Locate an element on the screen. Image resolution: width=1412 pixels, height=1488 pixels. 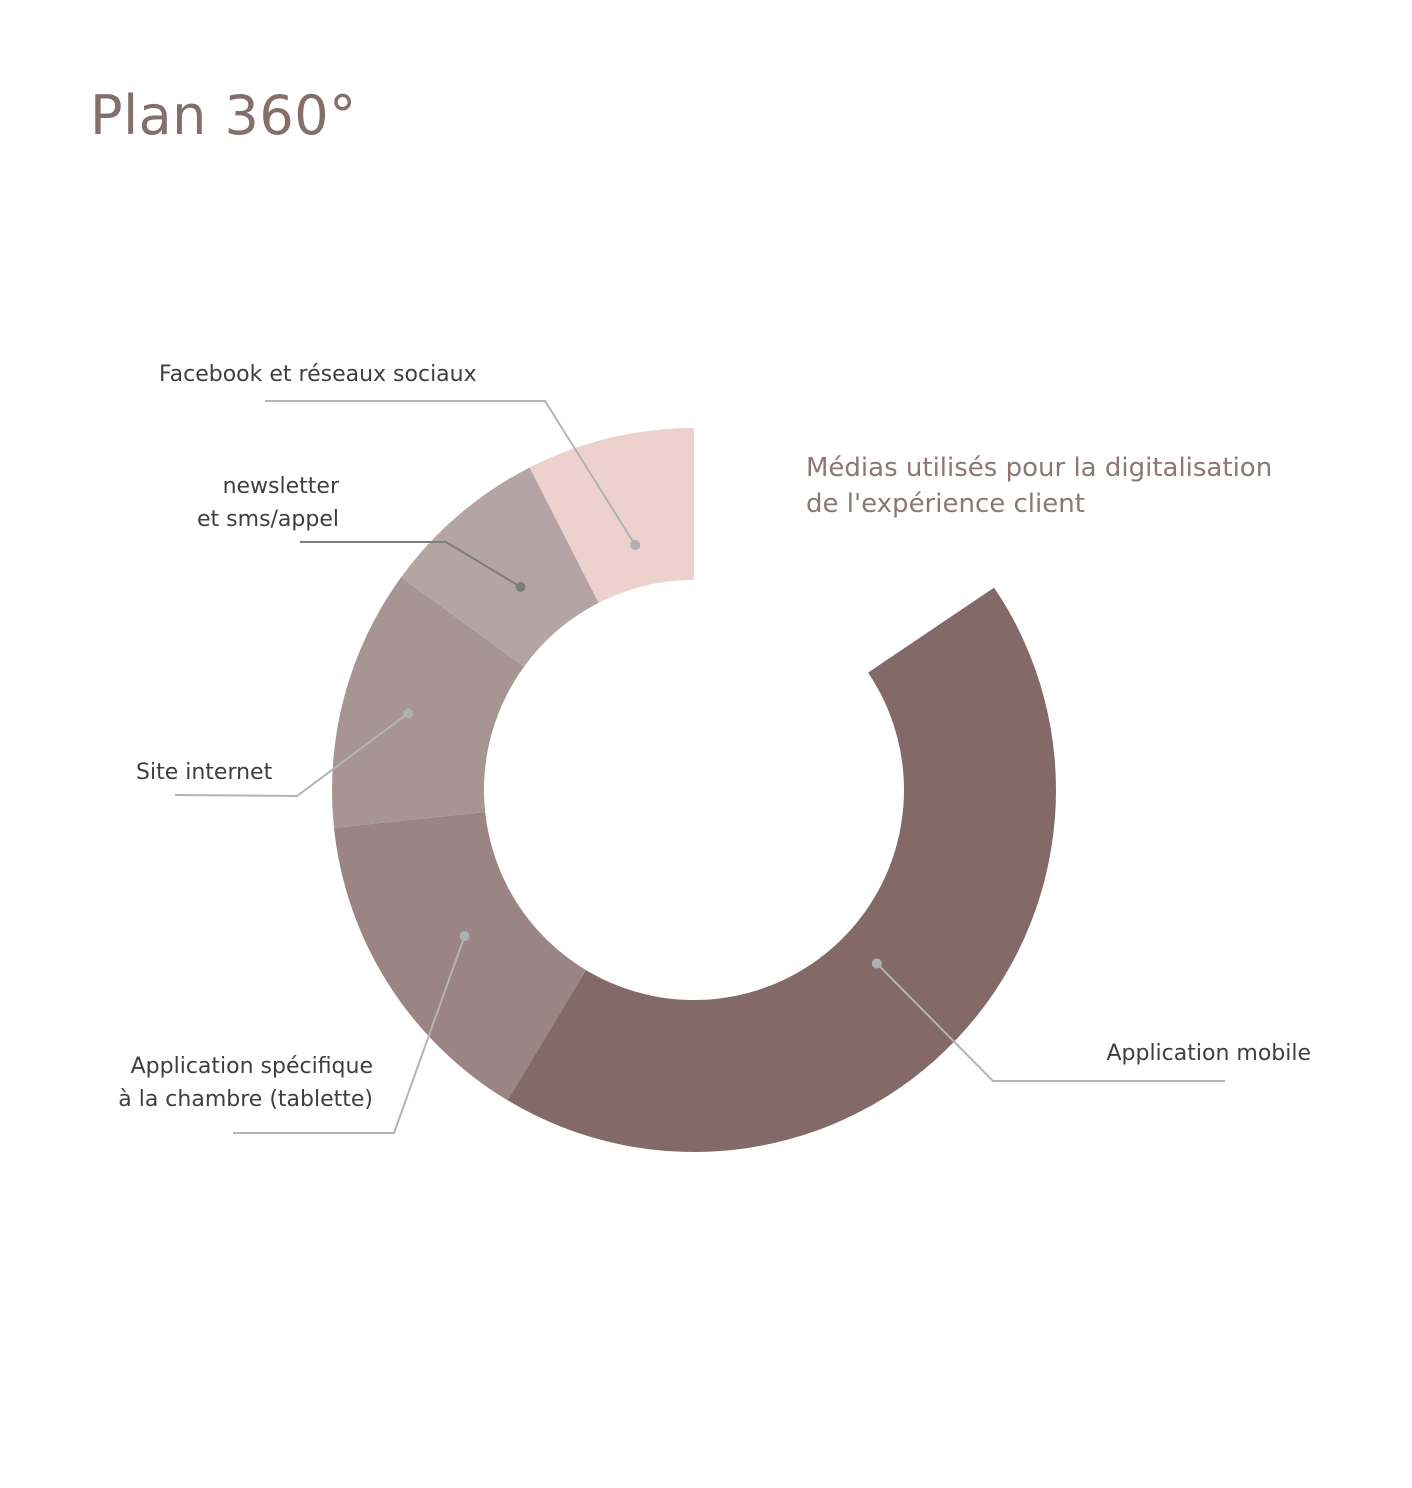
leader-line-facebook is located at coordinates (451, 473).